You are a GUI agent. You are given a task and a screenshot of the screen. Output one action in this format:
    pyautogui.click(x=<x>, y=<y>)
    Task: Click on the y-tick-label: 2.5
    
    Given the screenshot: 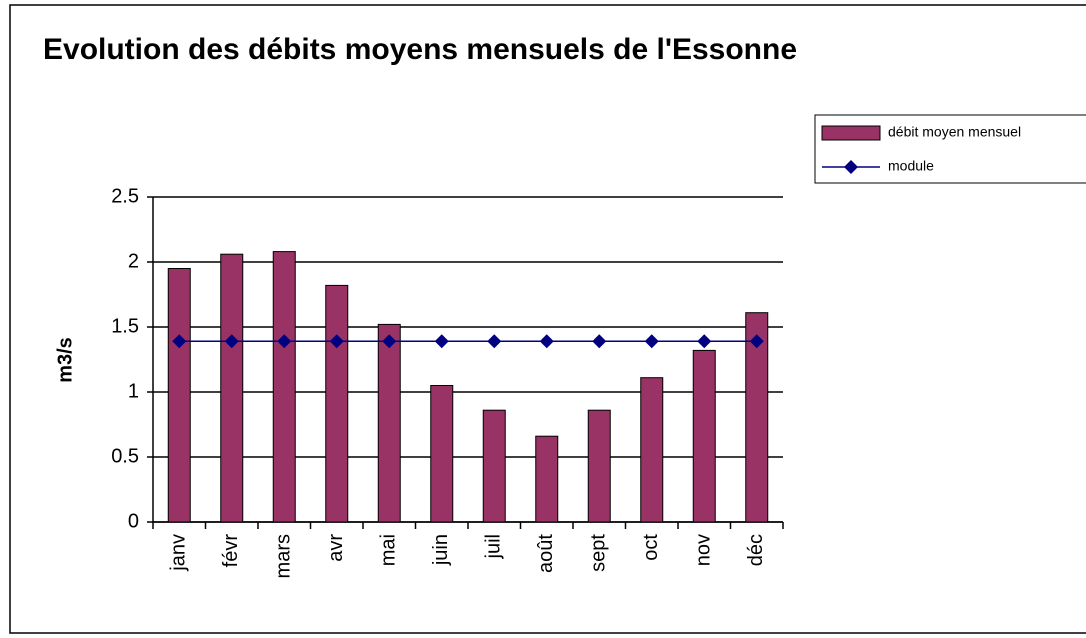 What is the action you would take?
    pyautogui.click(x=125, y=196)
    